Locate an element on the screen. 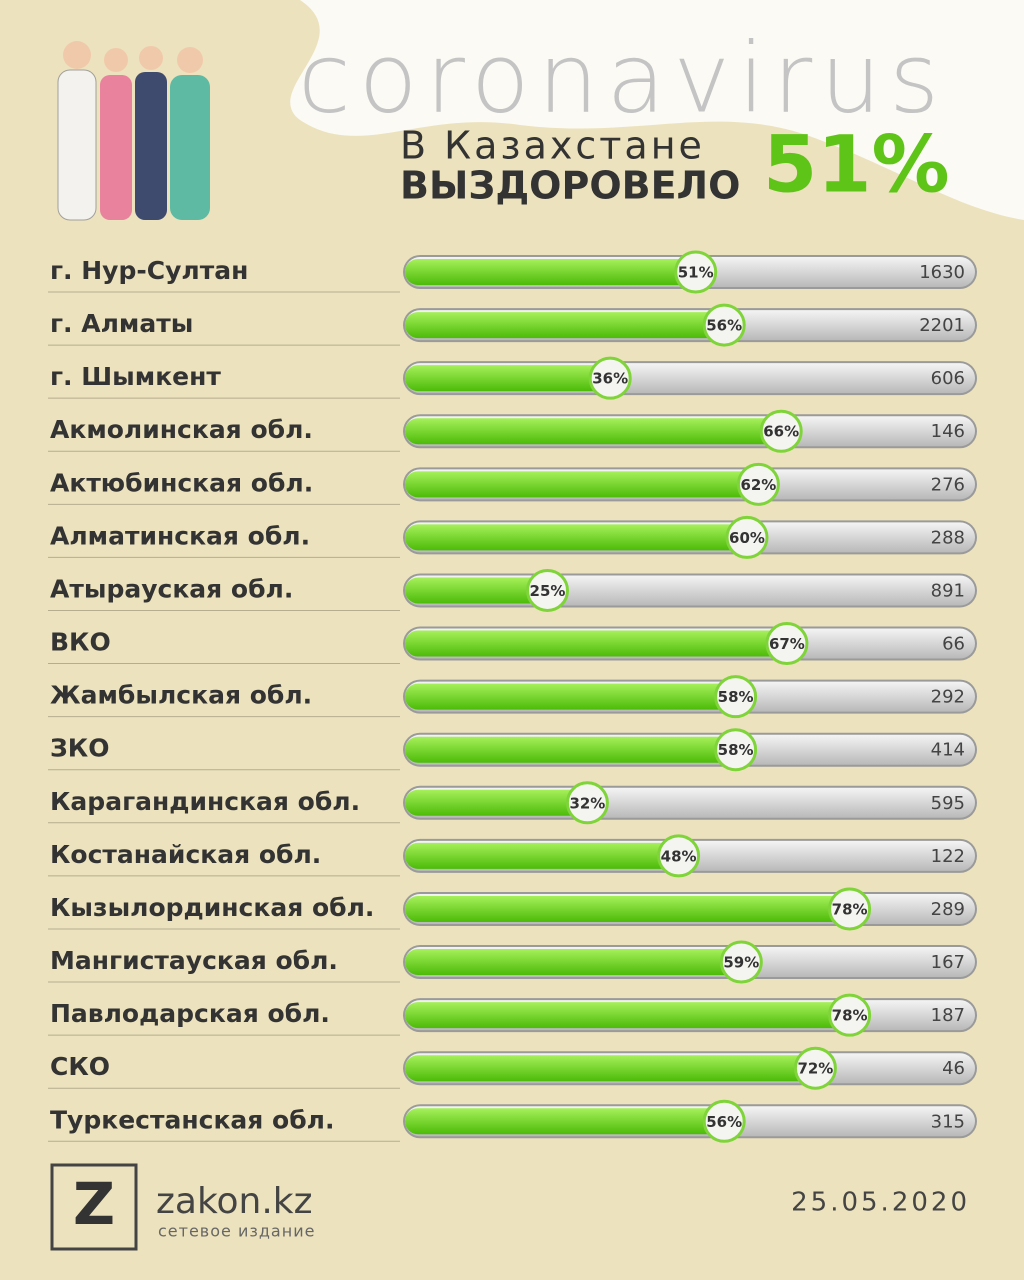  count-label: 891 is located at coordinates (948, 590).